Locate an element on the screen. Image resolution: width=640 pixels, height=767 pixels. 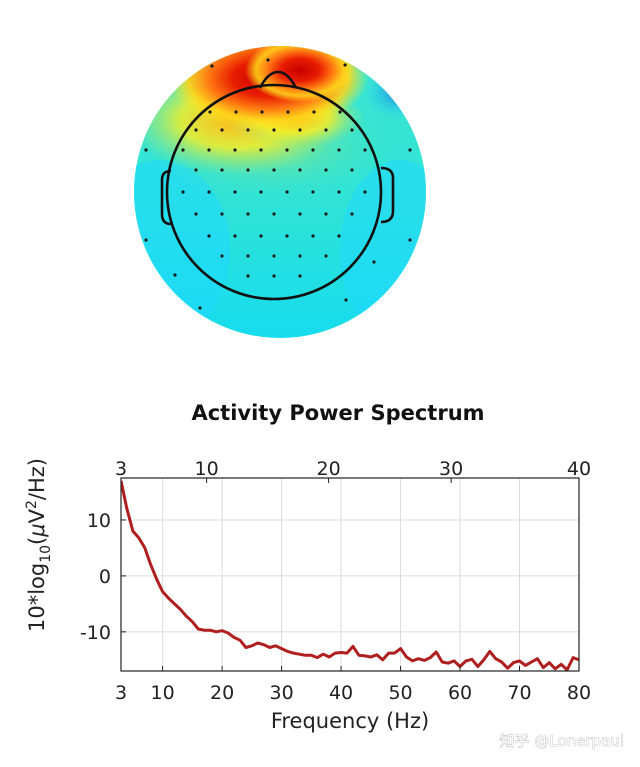
top-tick-label: 40 is located at coordinates (579, 469).